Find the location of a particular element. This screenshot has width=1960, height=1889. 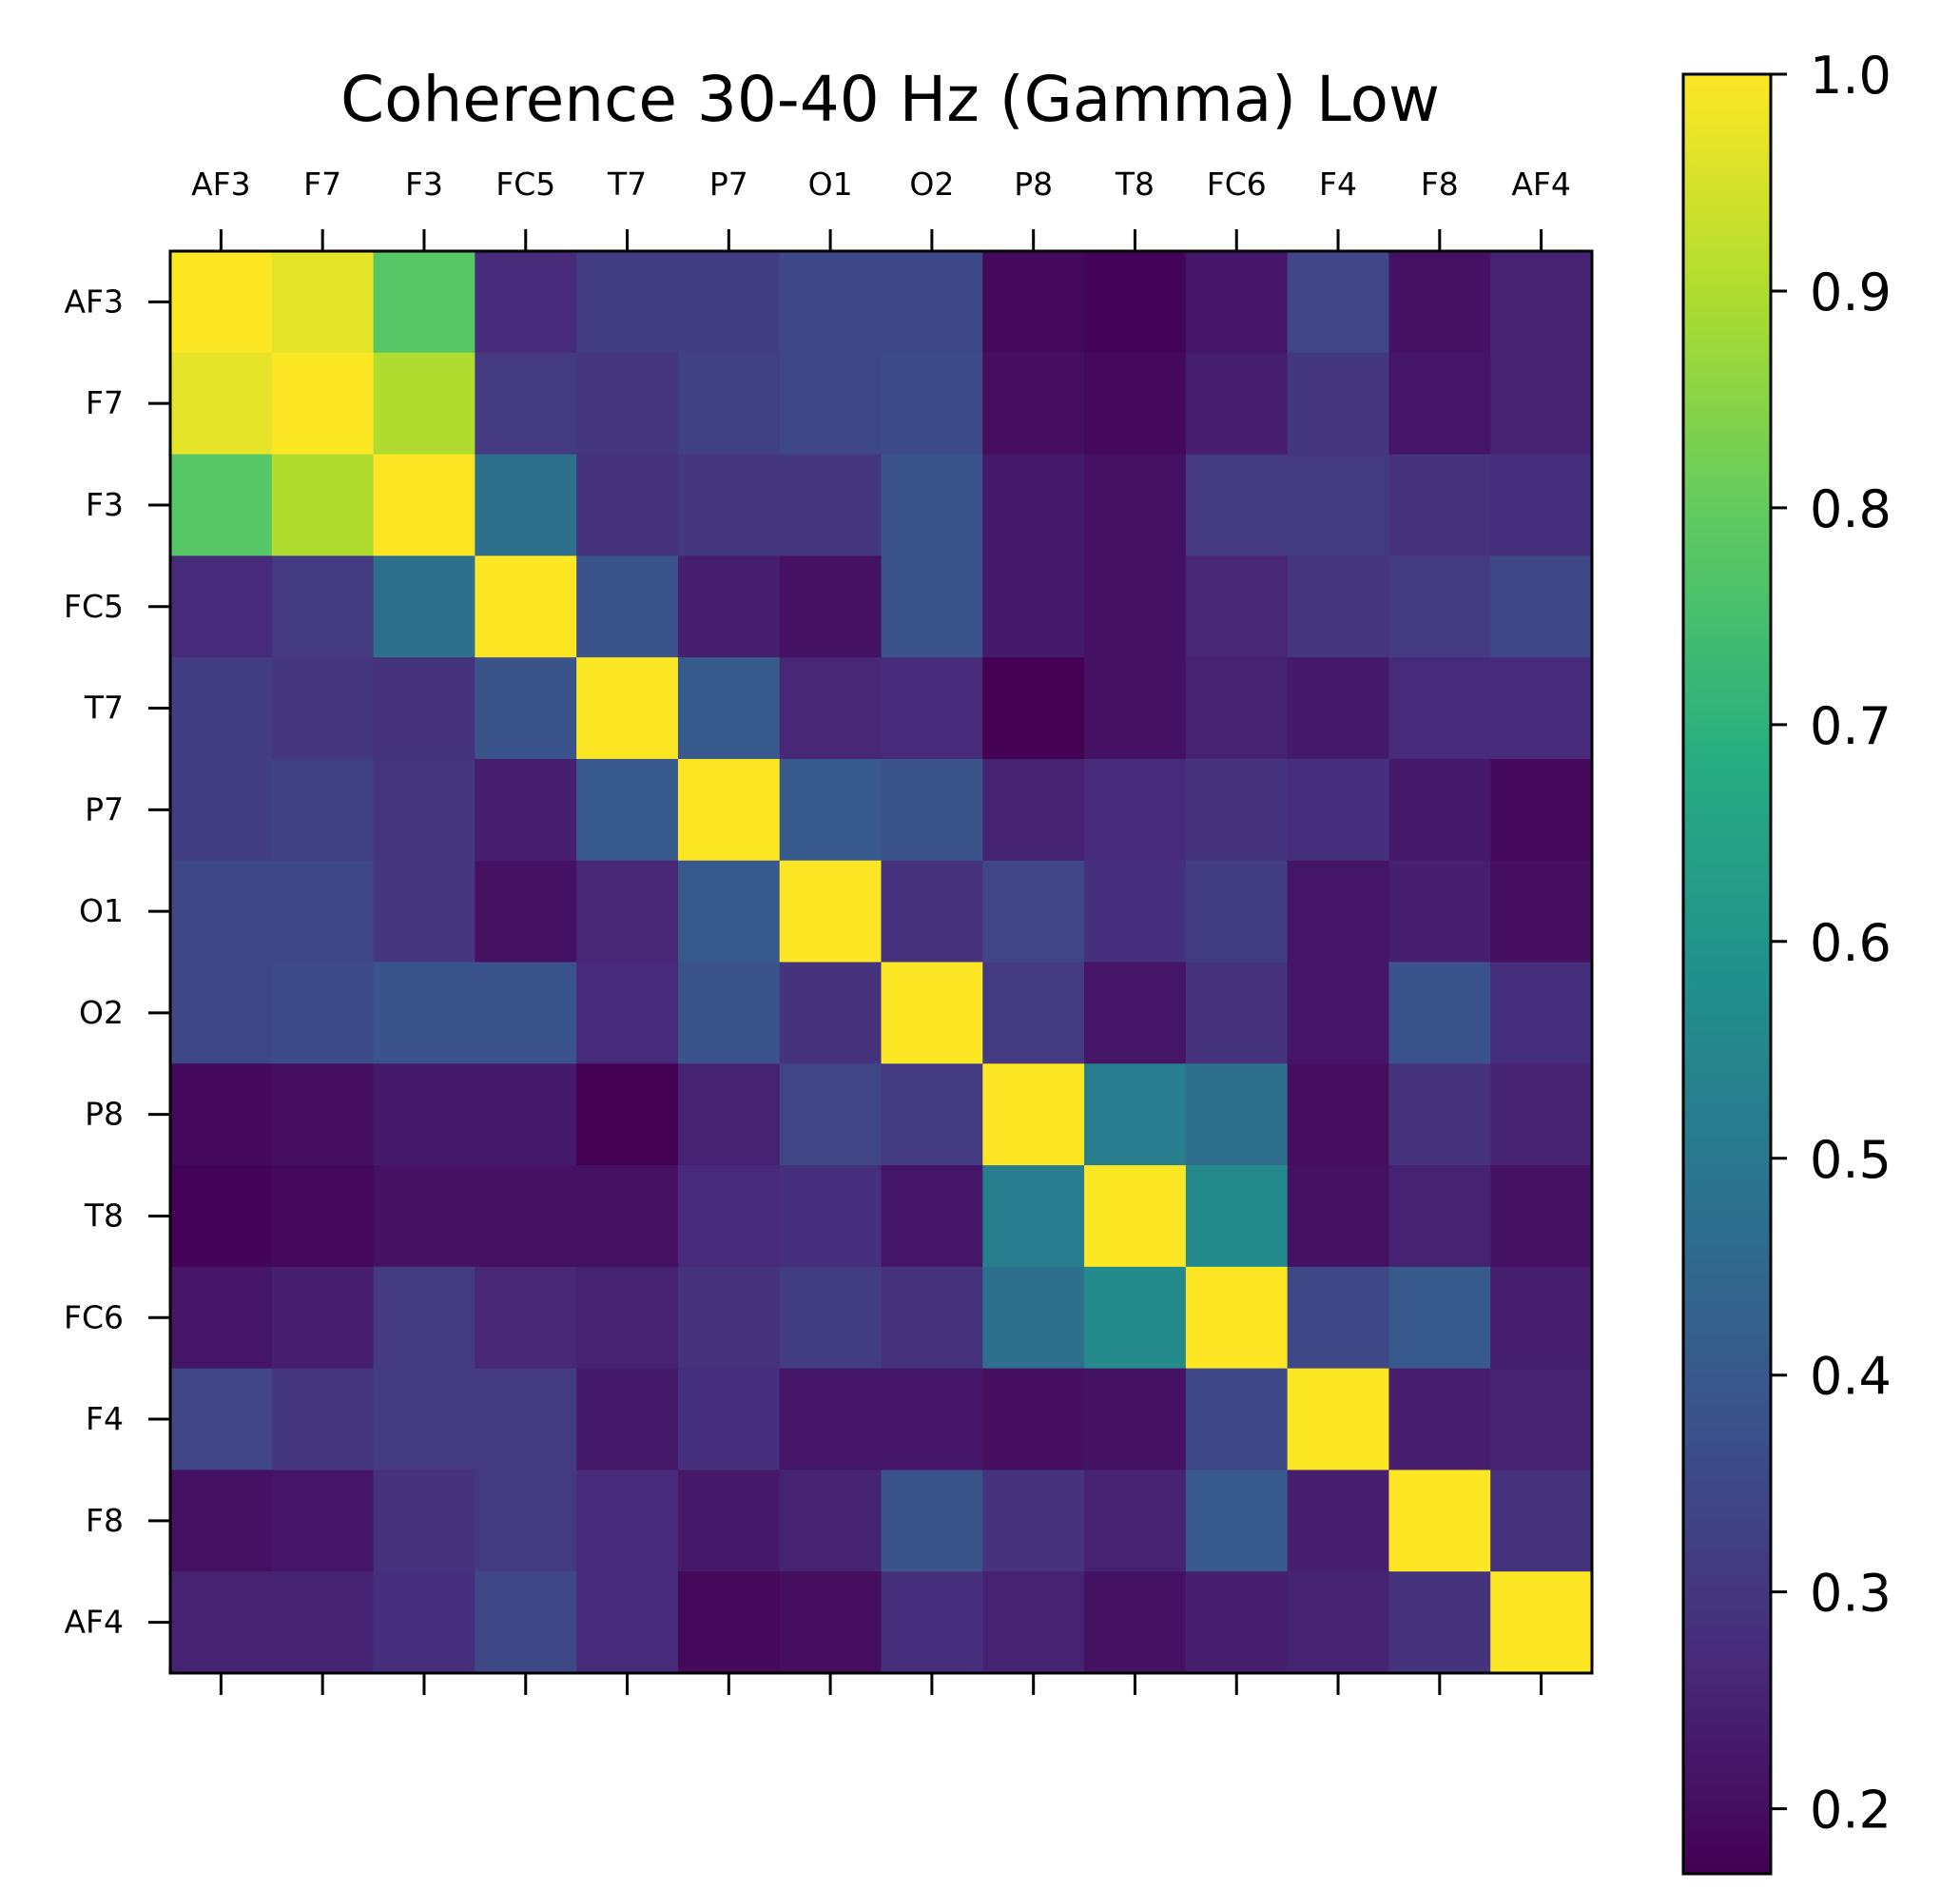

x-tick-label: F7 is located at coordinates (322, 184).